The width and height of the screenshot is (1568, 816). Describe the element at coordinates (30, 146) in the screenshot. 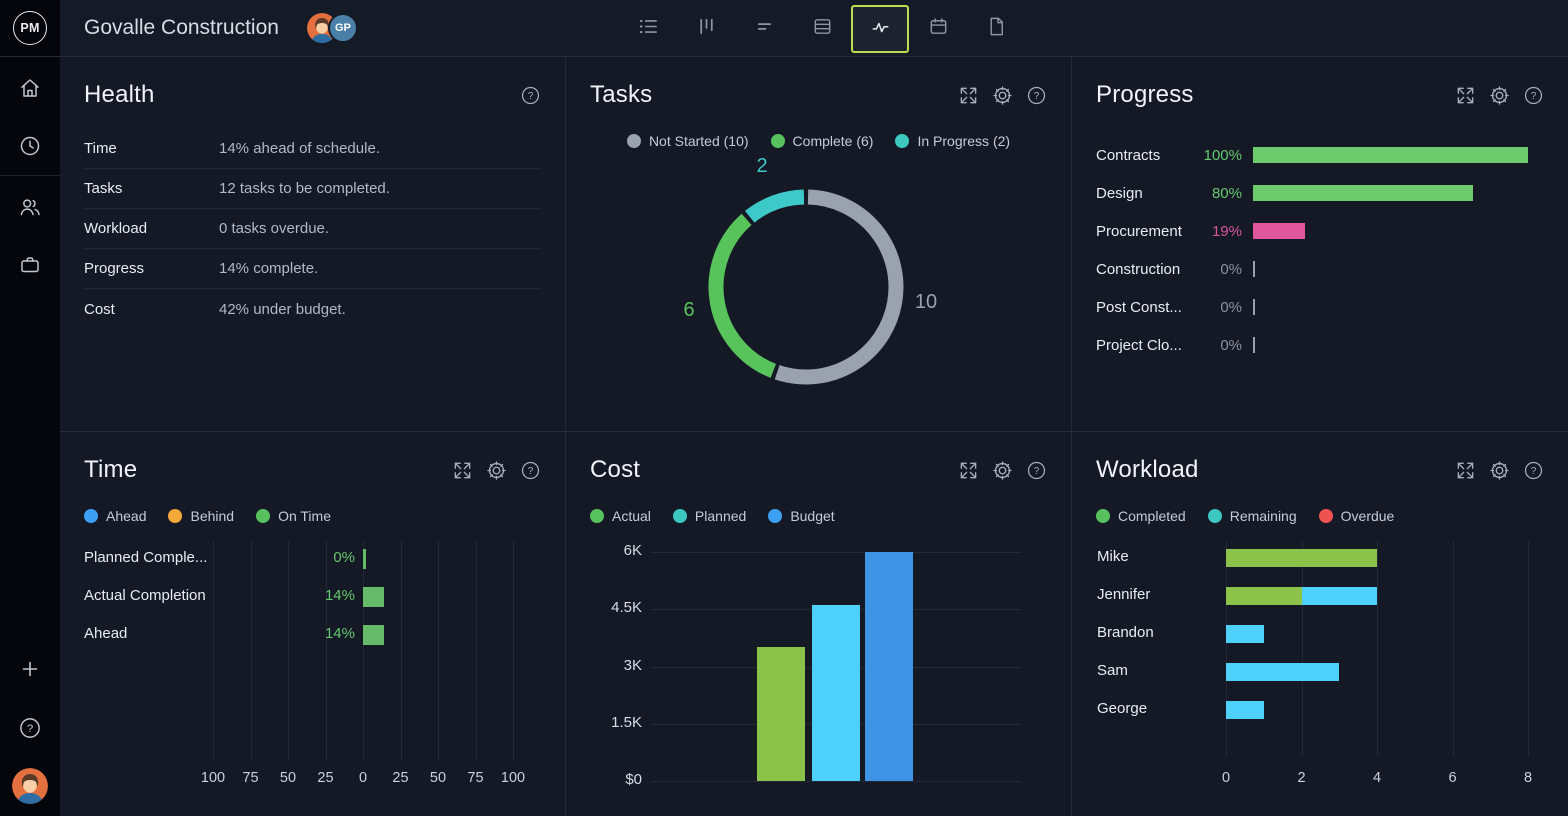

I see `sidebar-item-recent` at that location.